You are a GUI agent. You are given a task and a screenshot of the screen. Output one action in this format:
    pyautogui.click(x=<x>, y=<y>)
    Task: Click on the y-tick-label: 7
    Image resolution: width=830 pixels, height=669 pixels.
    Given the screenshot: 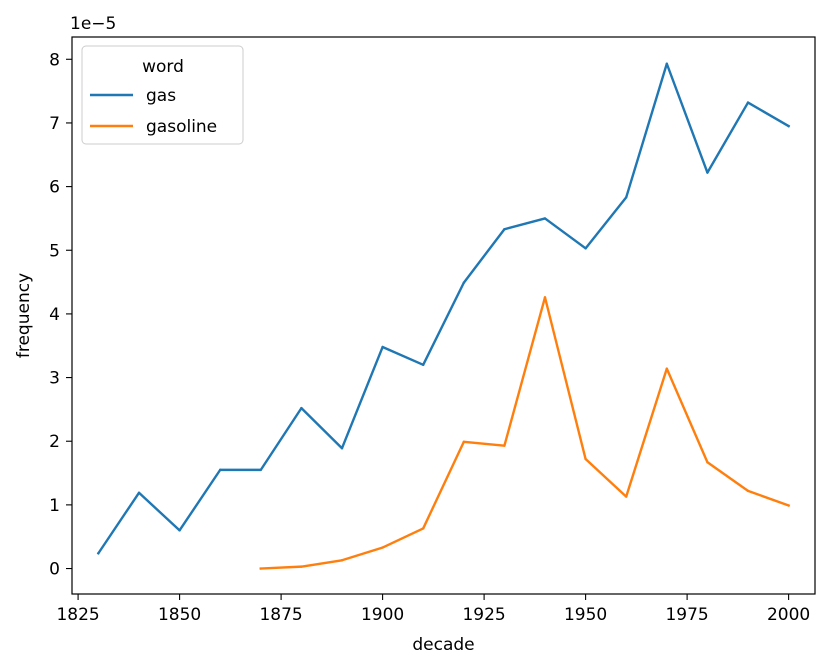 What is the action you would take?
    pyautogui.click(x=54, y=124)
    